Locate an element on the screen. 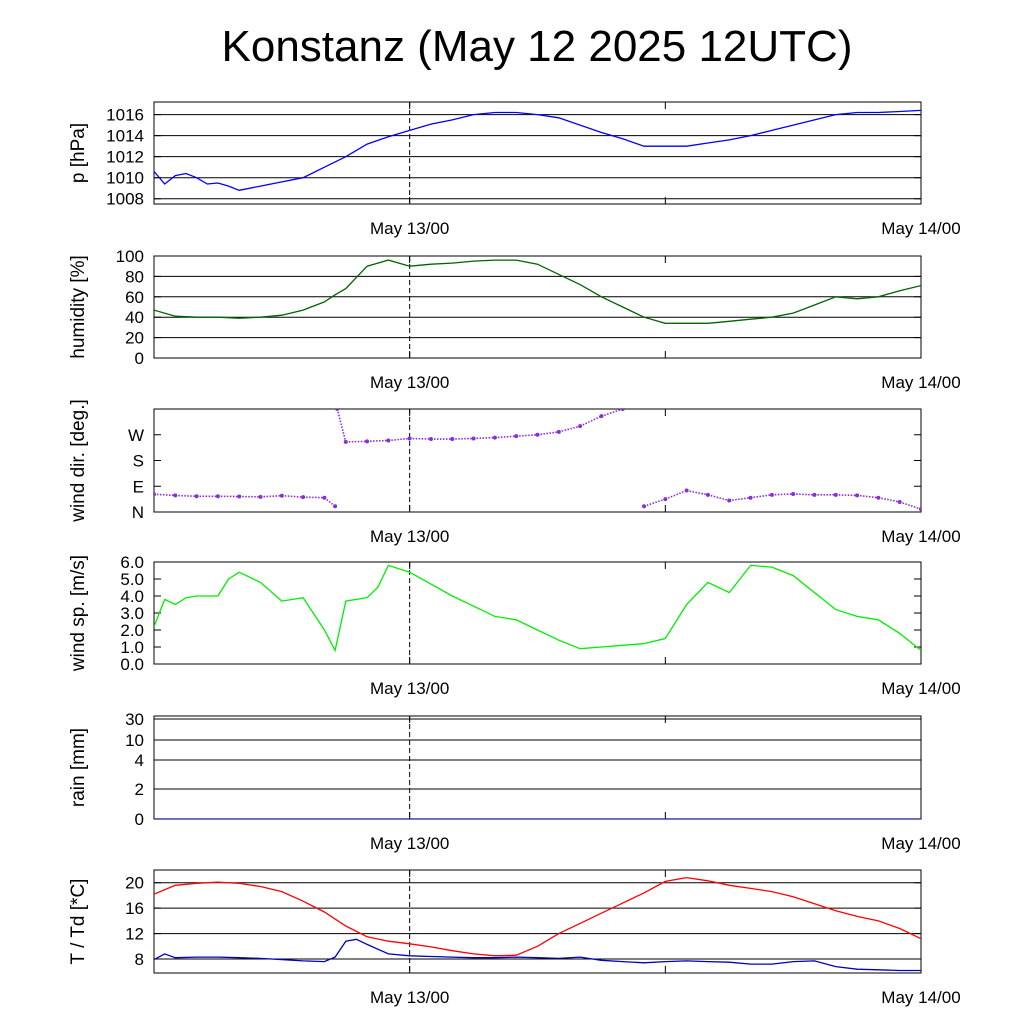 The image size is (1024, 1024). panel-temperature: 8 12 16 20 May 13/00 May 14/00 T / Td [*C] is located at coordinates (514, 938).